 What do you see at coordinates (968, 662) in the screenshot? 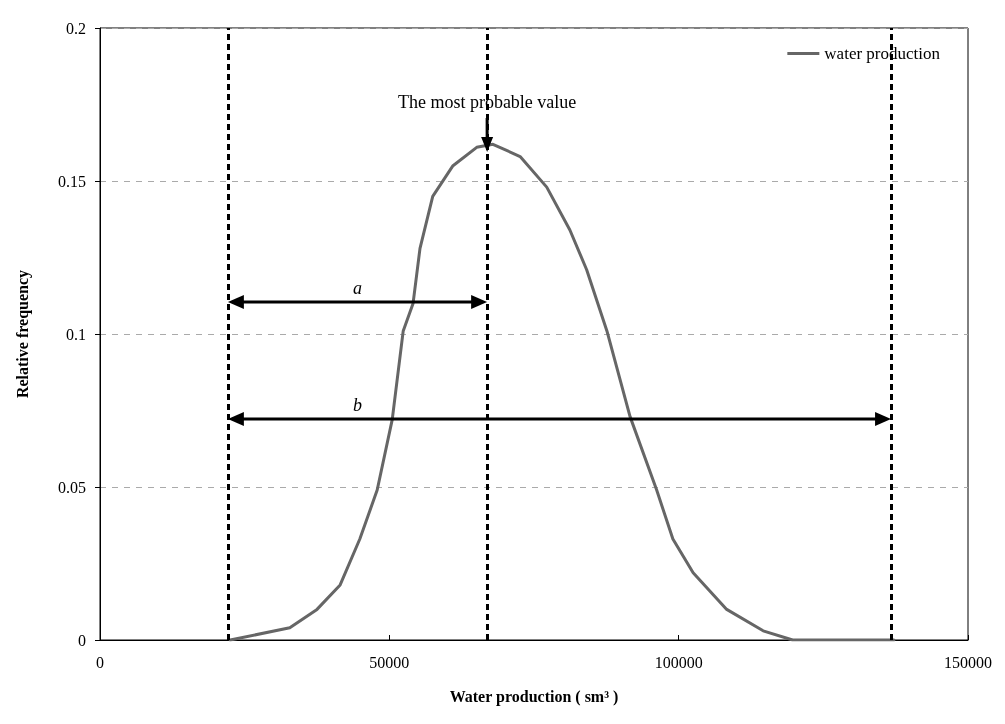
I see `x-tick-label: 150000` at bounding box center [968, 662].